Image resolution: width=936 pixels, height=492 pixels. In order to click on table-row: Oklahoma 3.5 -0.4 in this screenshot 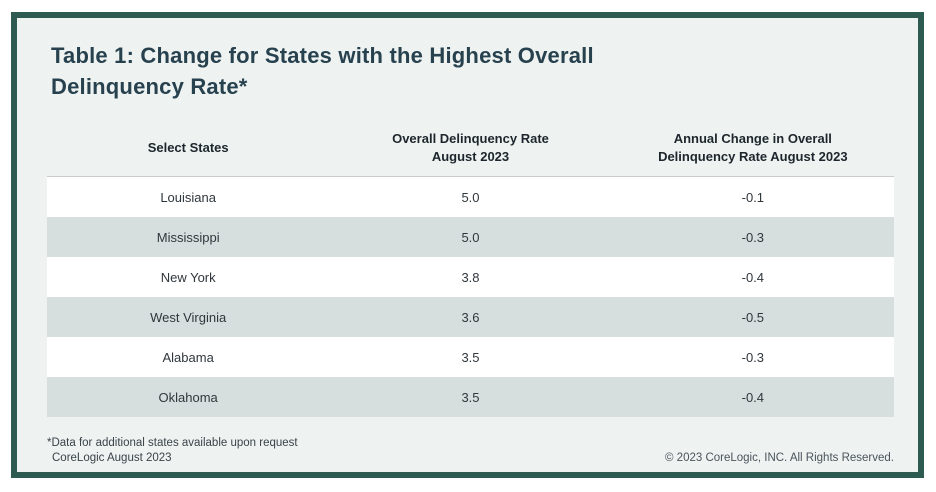, I will do `click(470, 397)`.